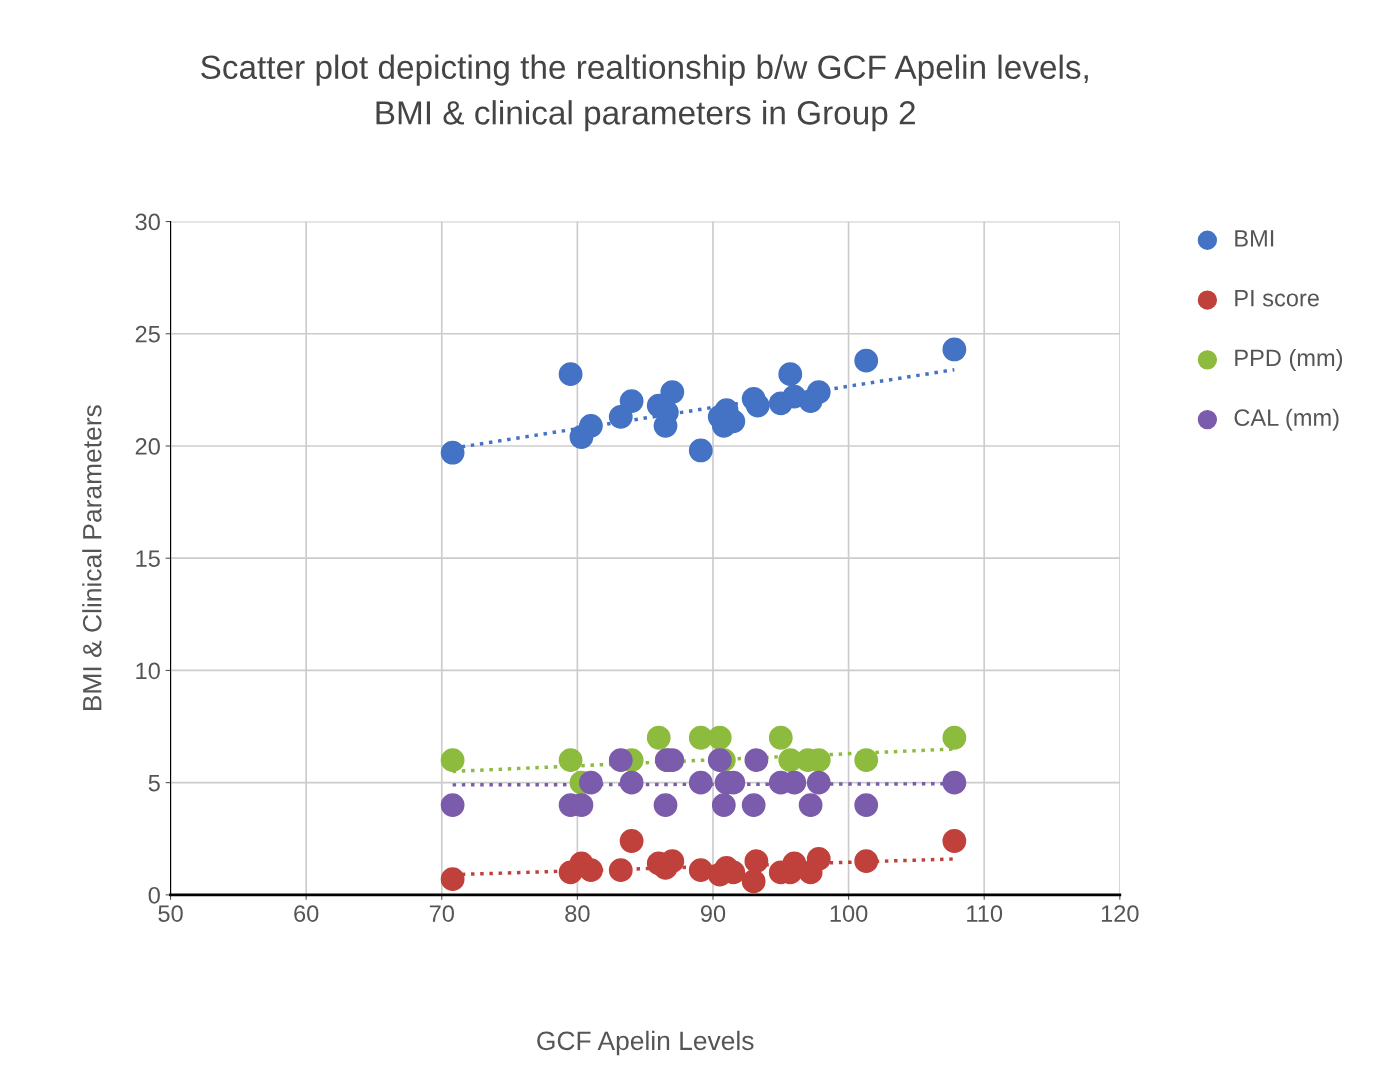  I want to click on legend-label: PPD (mm), so click(1289, 359).